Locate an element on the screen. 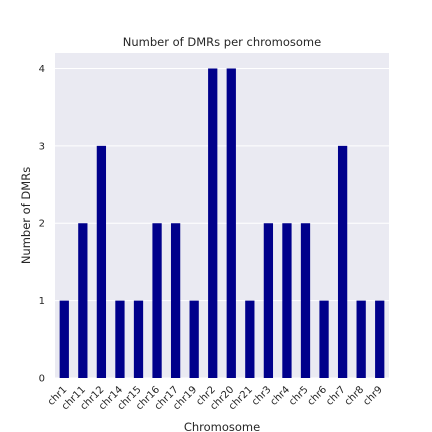 This screenshot has width=432, height=432. y-tick-labels: 0 1 2 3 4 is located at coordinates (42, 224).